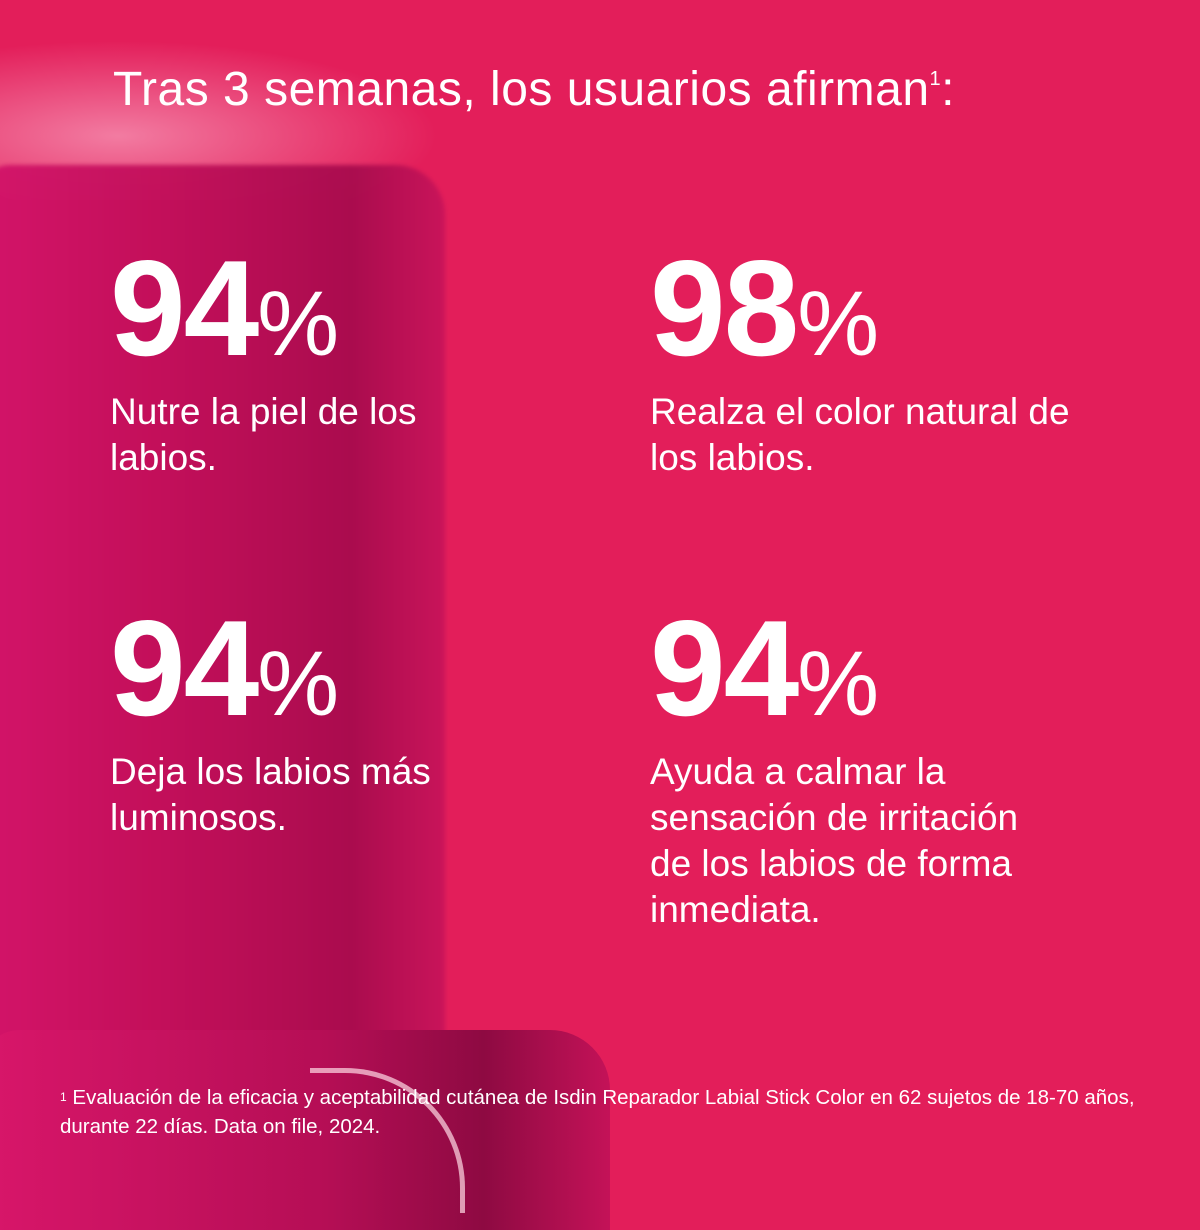 The image size is (1200, 1230). What do you see at coordinates (270, 794) in the screenshot?
I see `stat-description: Deja los labios más luminosos.` at bounding box center [270, 794].